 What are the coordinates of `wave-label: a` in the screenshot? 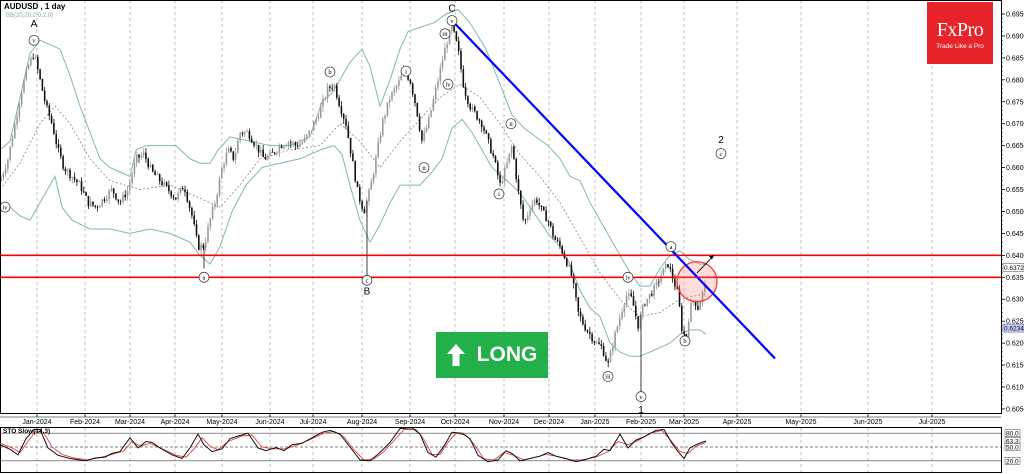 It's located at (204, 278).